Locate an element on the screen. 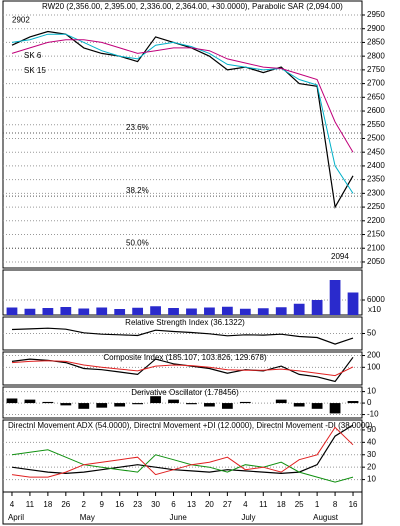  y-tick-label: 2150 is located at coordinates (376, 234).